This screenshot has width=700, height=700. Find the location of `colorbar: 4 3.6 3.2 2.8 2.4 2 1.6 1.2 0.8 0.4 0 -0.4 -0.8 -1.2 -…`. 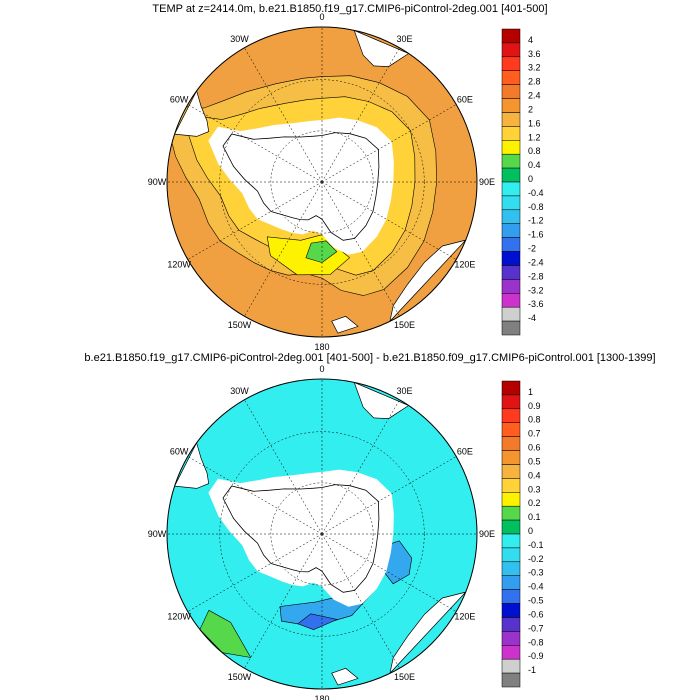

colorbar: 4 3.6 3.2 2.8 2.4 2 1.6 1.2 0.8 0.4 0 -0.4 -0.8 -1.2 -… is located at coordinates (522, 182).